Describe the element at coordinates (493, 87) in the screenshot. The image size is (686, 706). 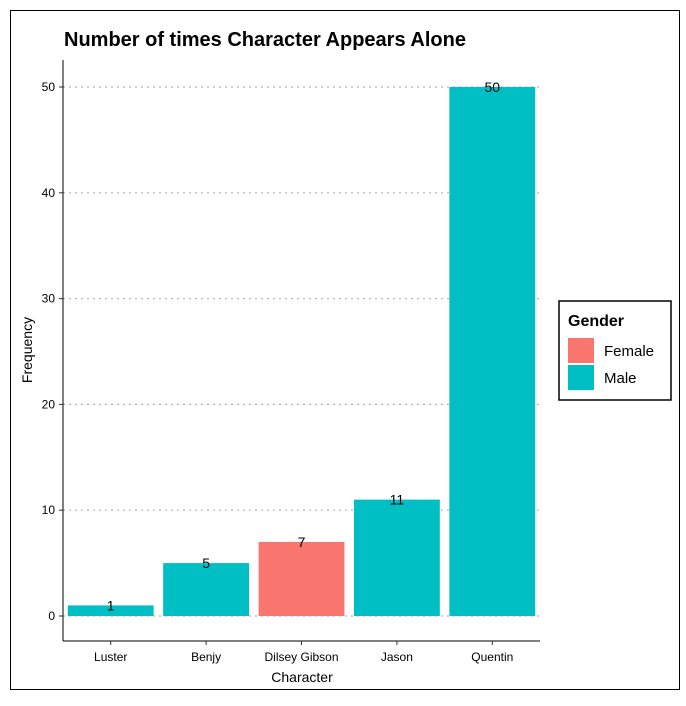
I see `data-label: 50` at that location.